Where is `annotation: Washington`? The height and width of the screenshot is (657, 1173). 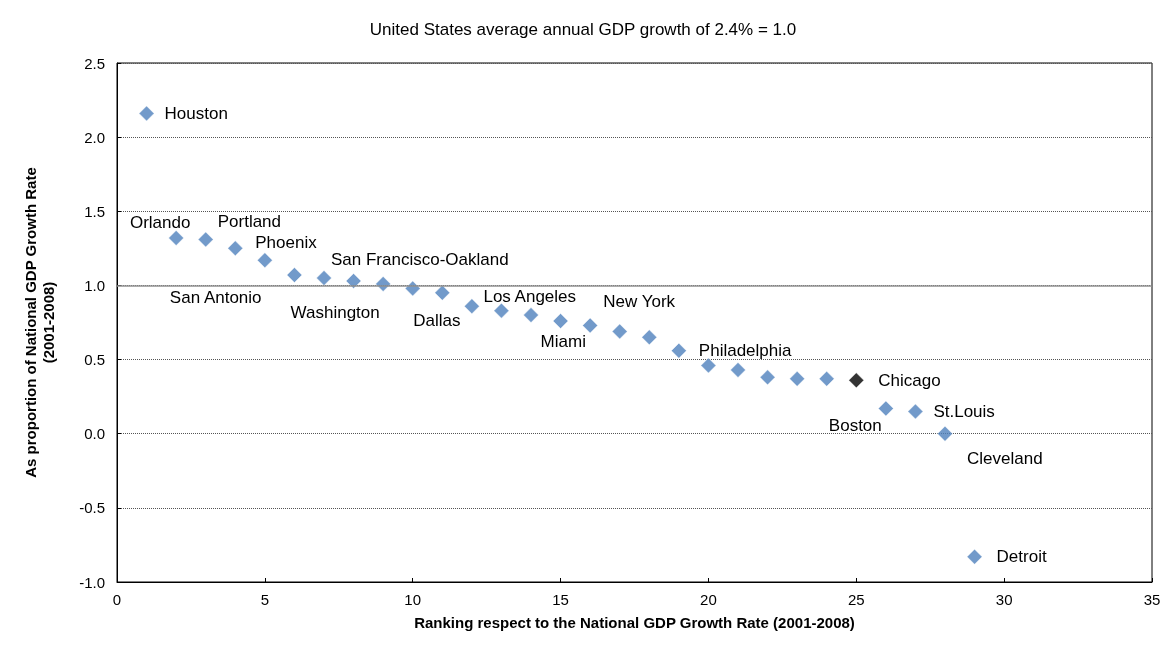
annotation: Washington is located at coordinates (335, 312).